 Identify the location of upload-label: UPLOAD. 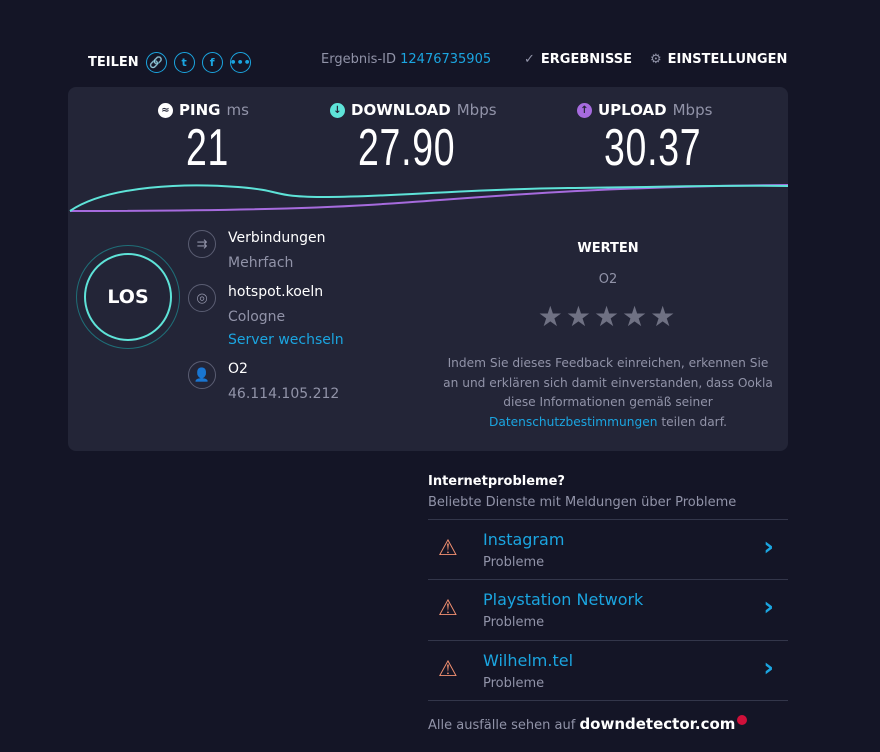
(632, 110).